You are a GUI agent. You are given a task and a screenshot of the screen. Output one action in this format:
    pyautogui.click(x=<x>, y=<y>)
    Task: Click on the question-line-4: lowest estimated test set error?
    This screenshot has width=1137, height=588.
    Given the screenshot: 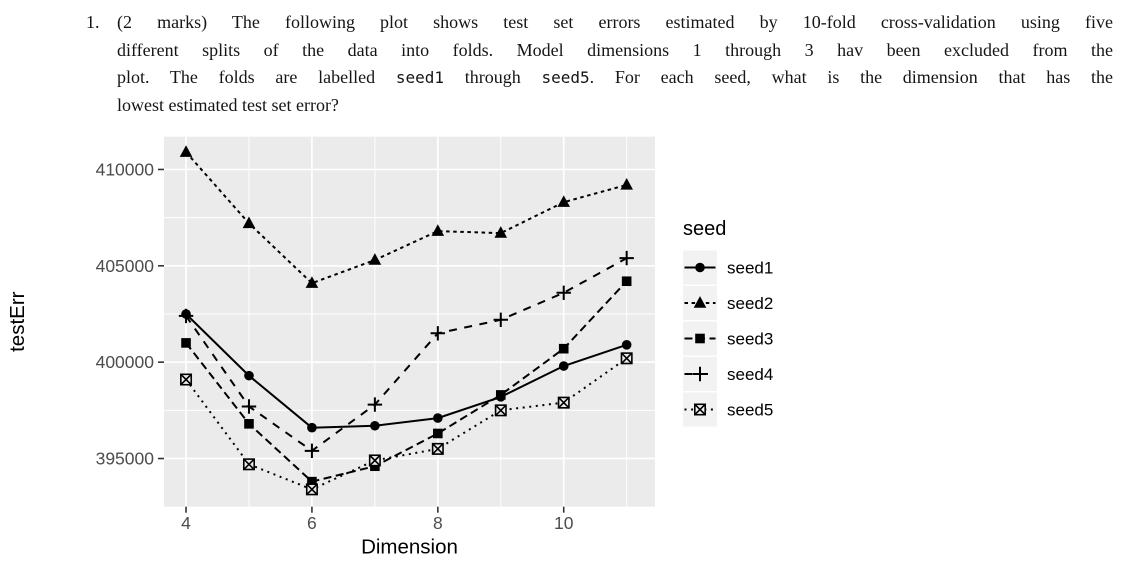 What is the action you would take?
    pyautogui.click(x=615, y=106)
    